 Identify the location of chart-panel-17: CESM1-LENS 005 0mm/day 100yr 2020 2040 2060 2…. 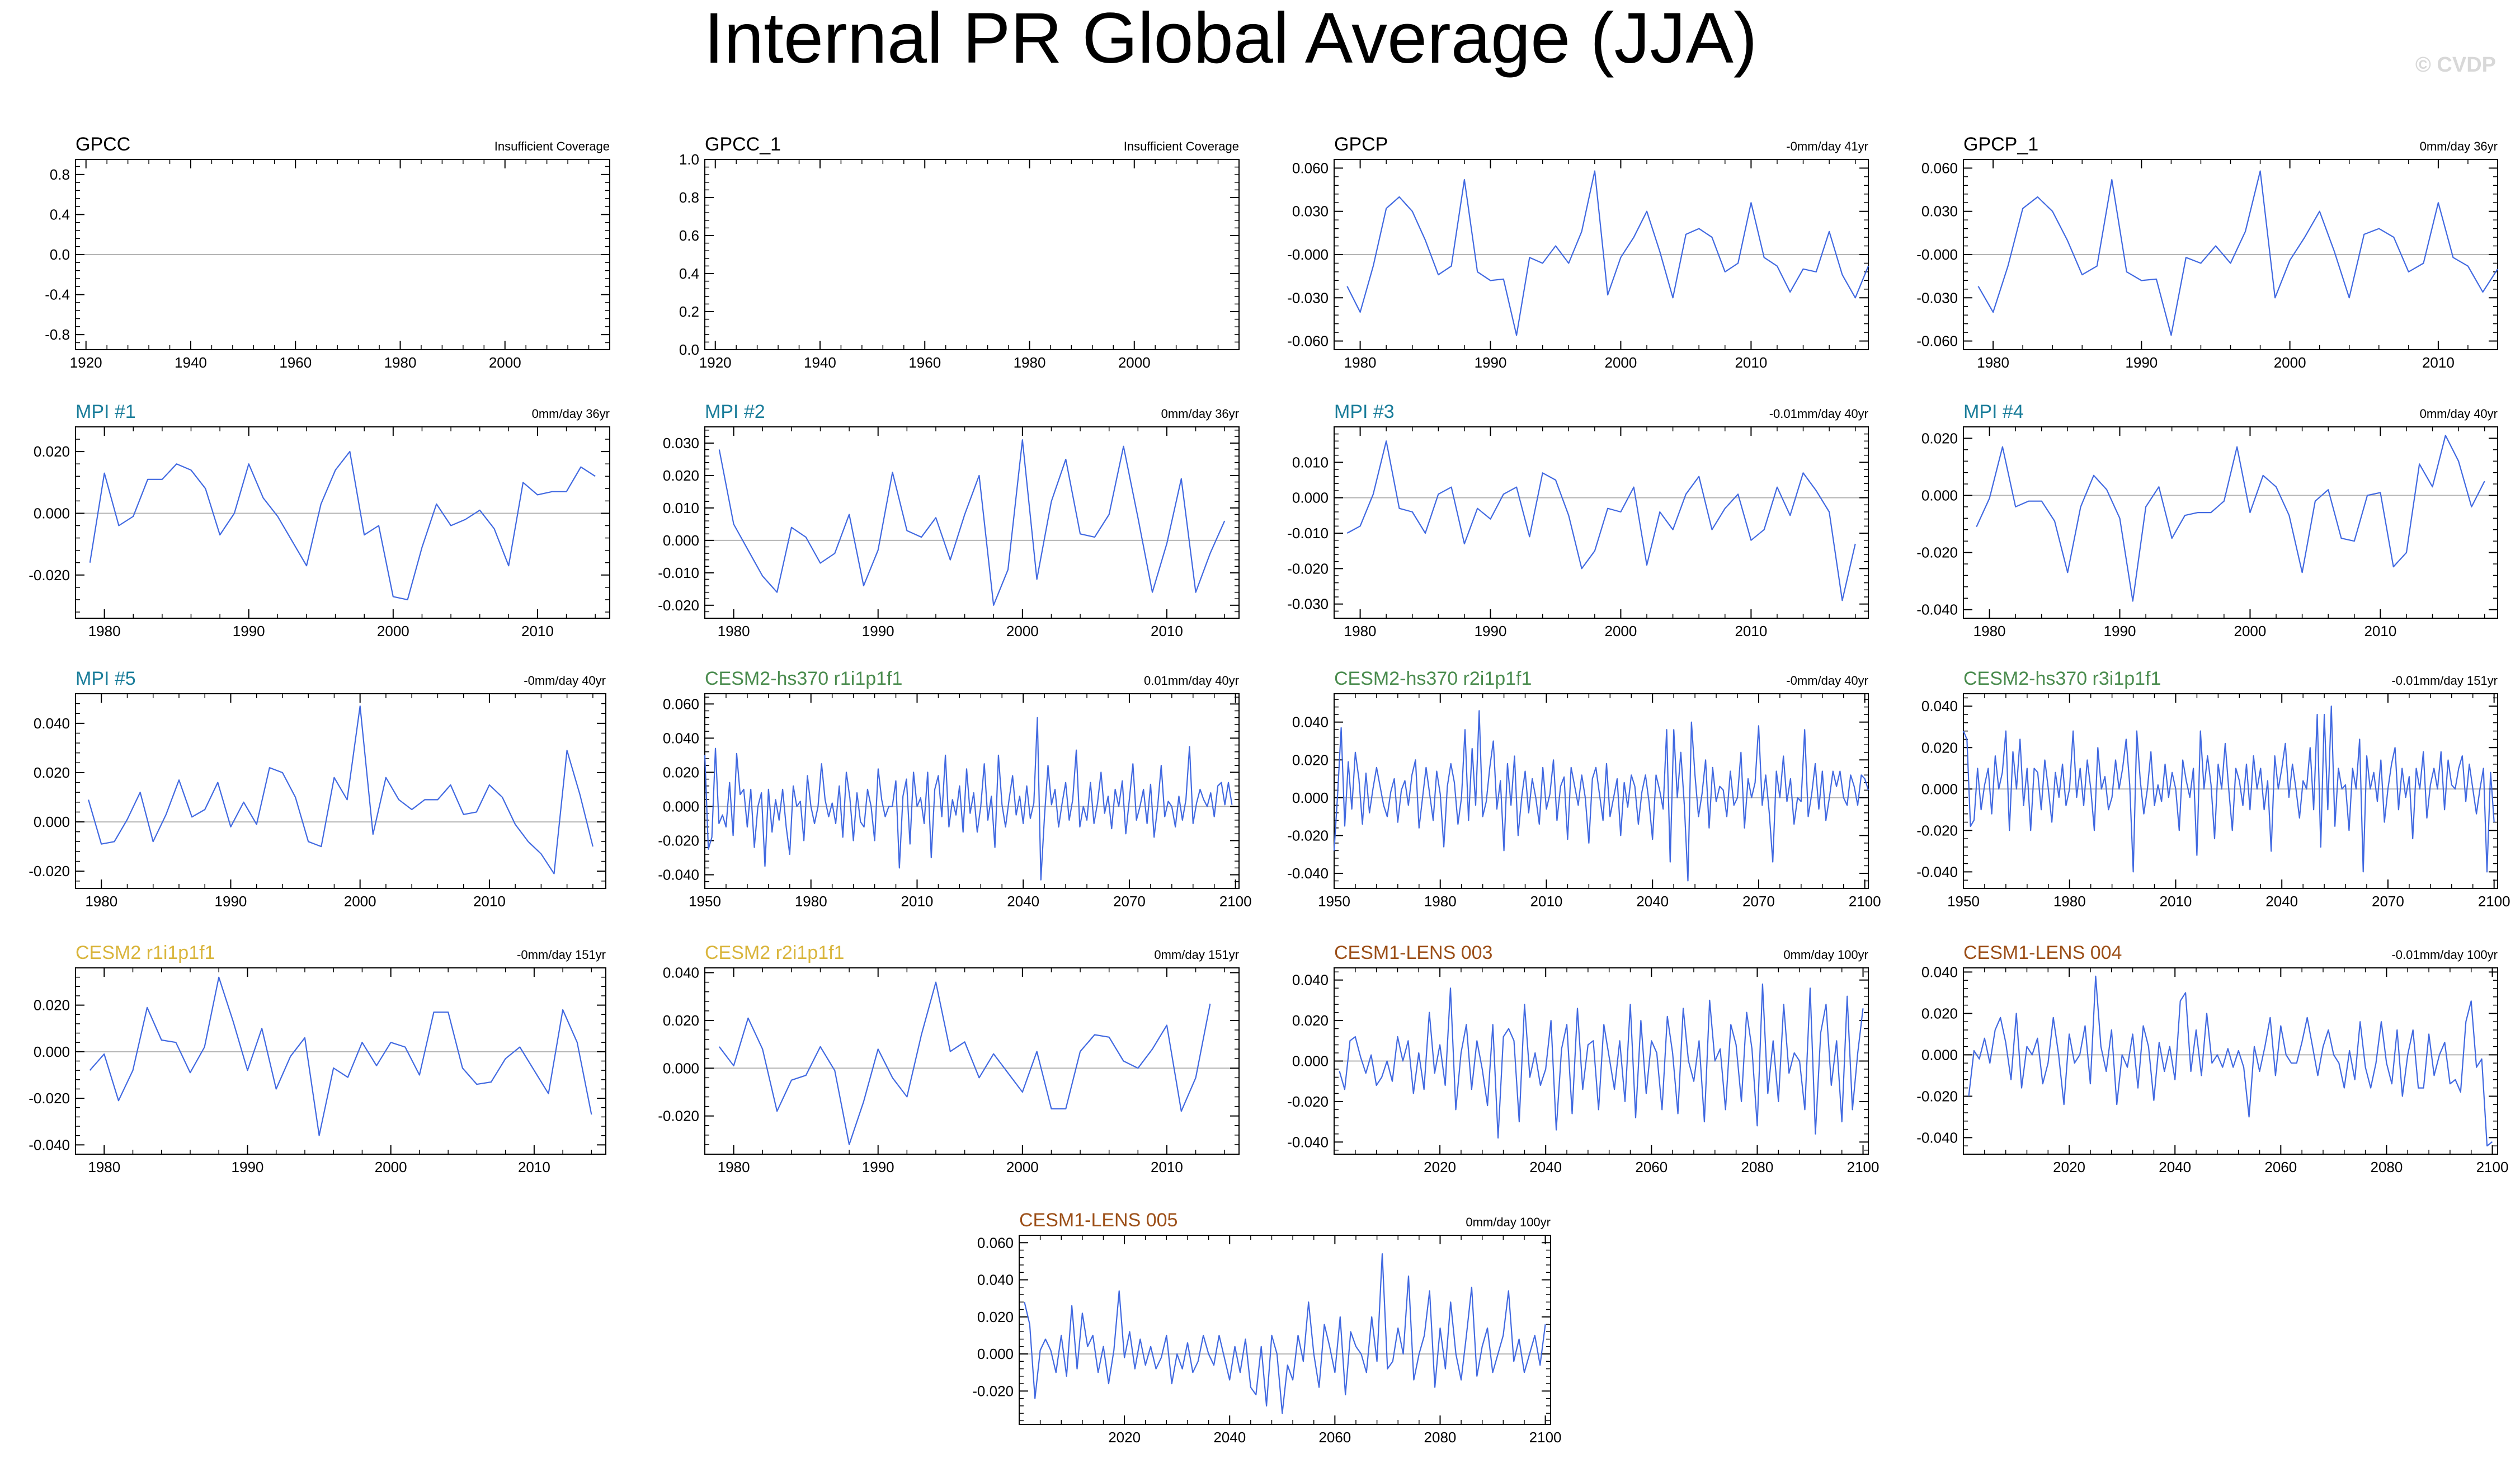
(1266, 1328).